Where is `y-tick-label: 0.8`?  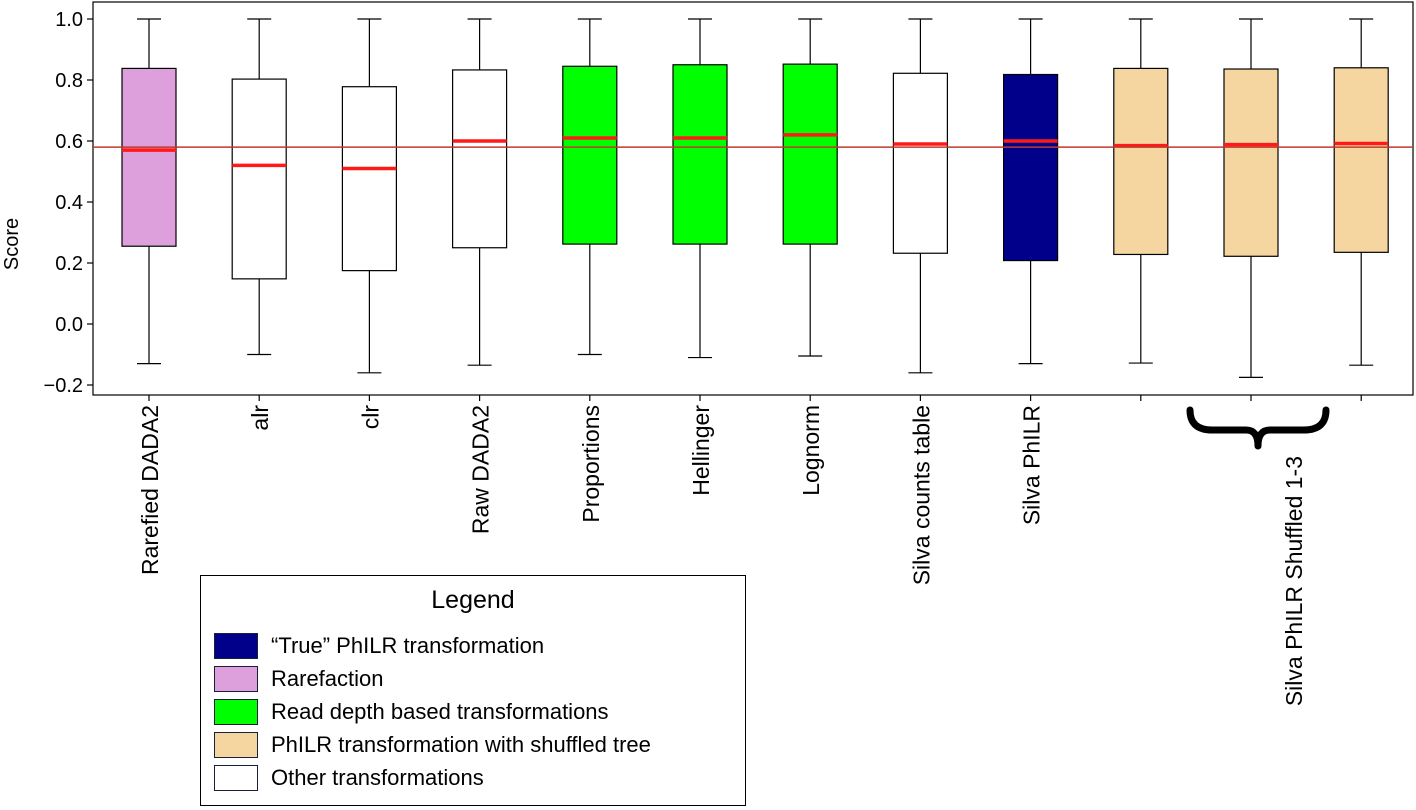 y-tick-label: 0.8 is located at coordinates (69, 81).